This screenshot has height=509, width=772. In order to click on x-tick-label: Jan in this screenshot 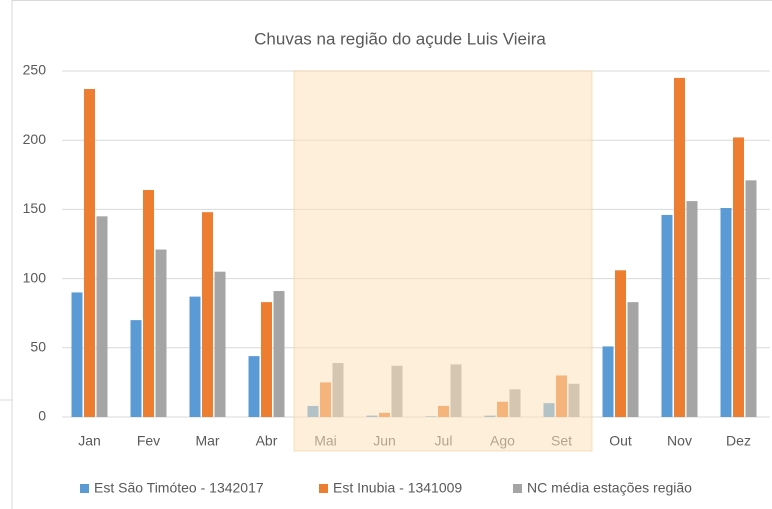, I will do `click(89, 441)`.